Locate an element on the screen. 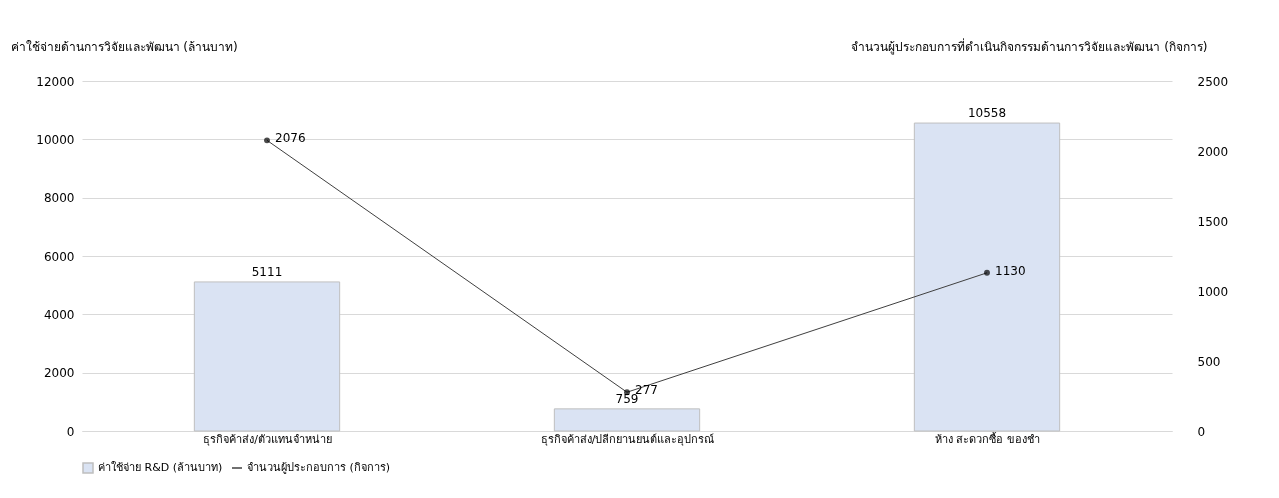  y-axis-title: ค่าใช้จ่ายด้านการวิจัยและพัฒนา (ล้านบาท) is located at coordinates (124, 46).